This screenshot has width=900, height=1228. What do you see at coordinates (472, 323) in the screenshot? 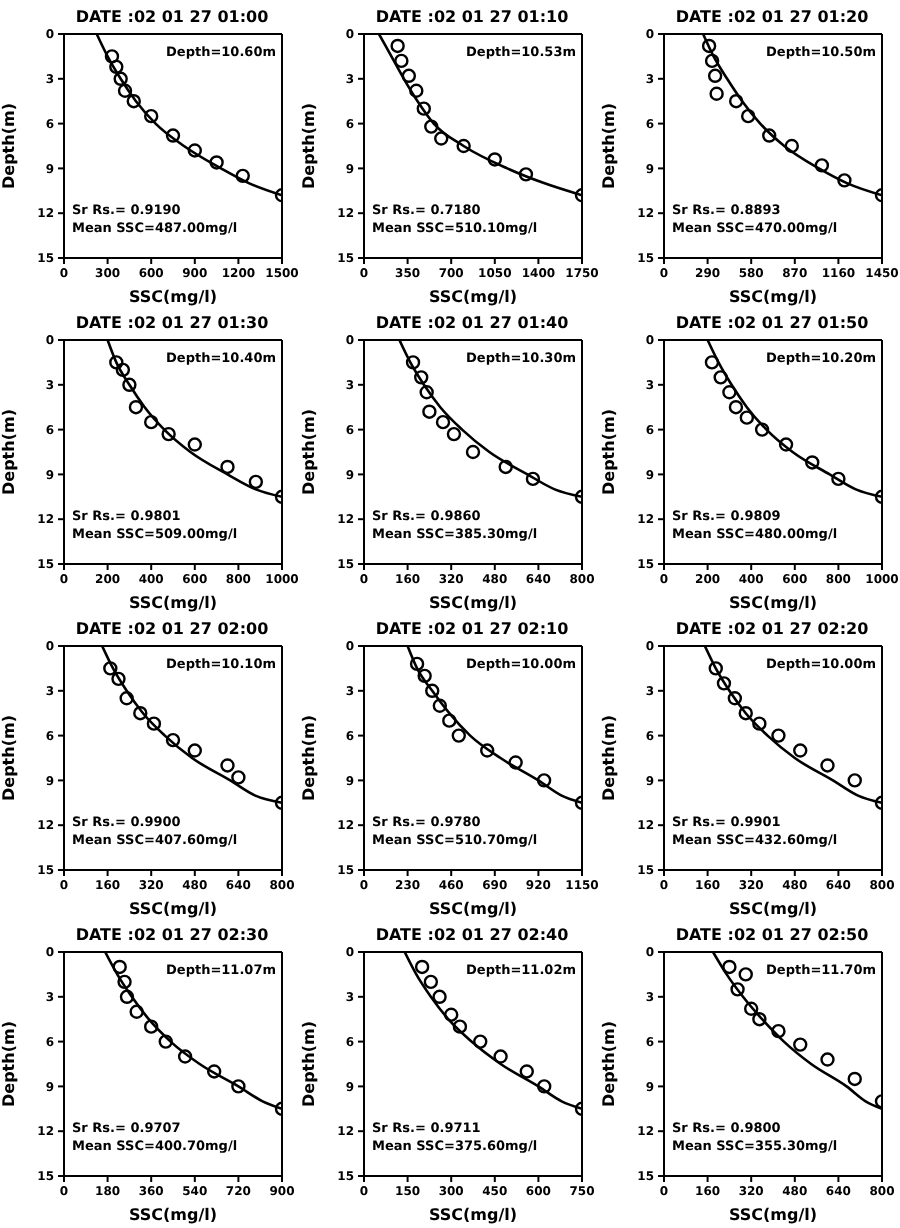
I see `chart-title: DATE :02 01 27 01:40` at bounding box center [472, 323].